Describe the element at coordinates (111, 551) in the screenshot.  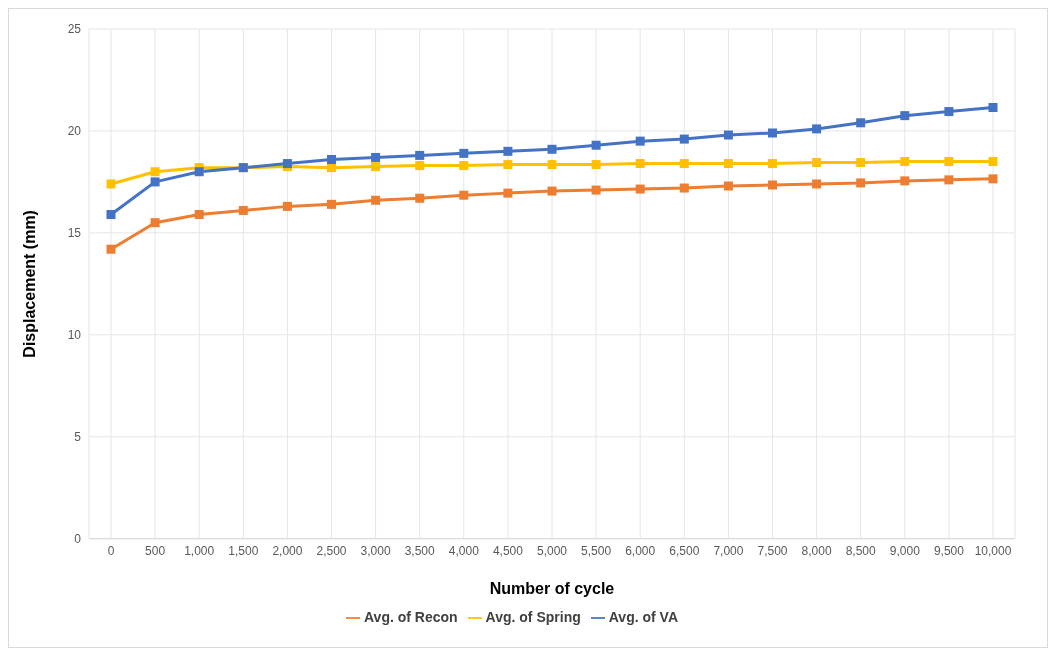
I see `x-tick-label: 0` at that location.